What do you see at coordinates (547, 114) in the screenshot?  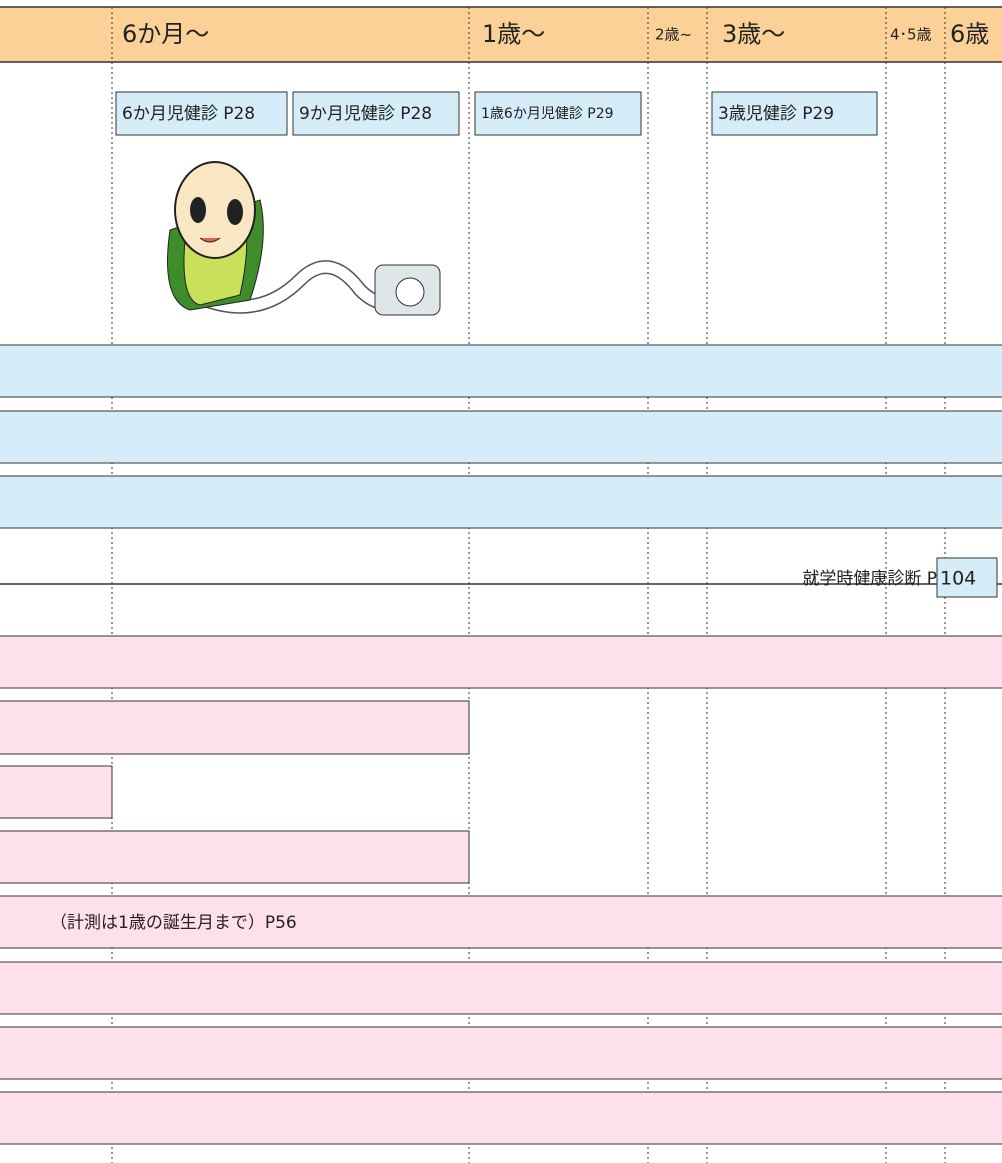 I see `checkup-label: 1歳6か月児健診 P29` at bounding box center [547, 114].